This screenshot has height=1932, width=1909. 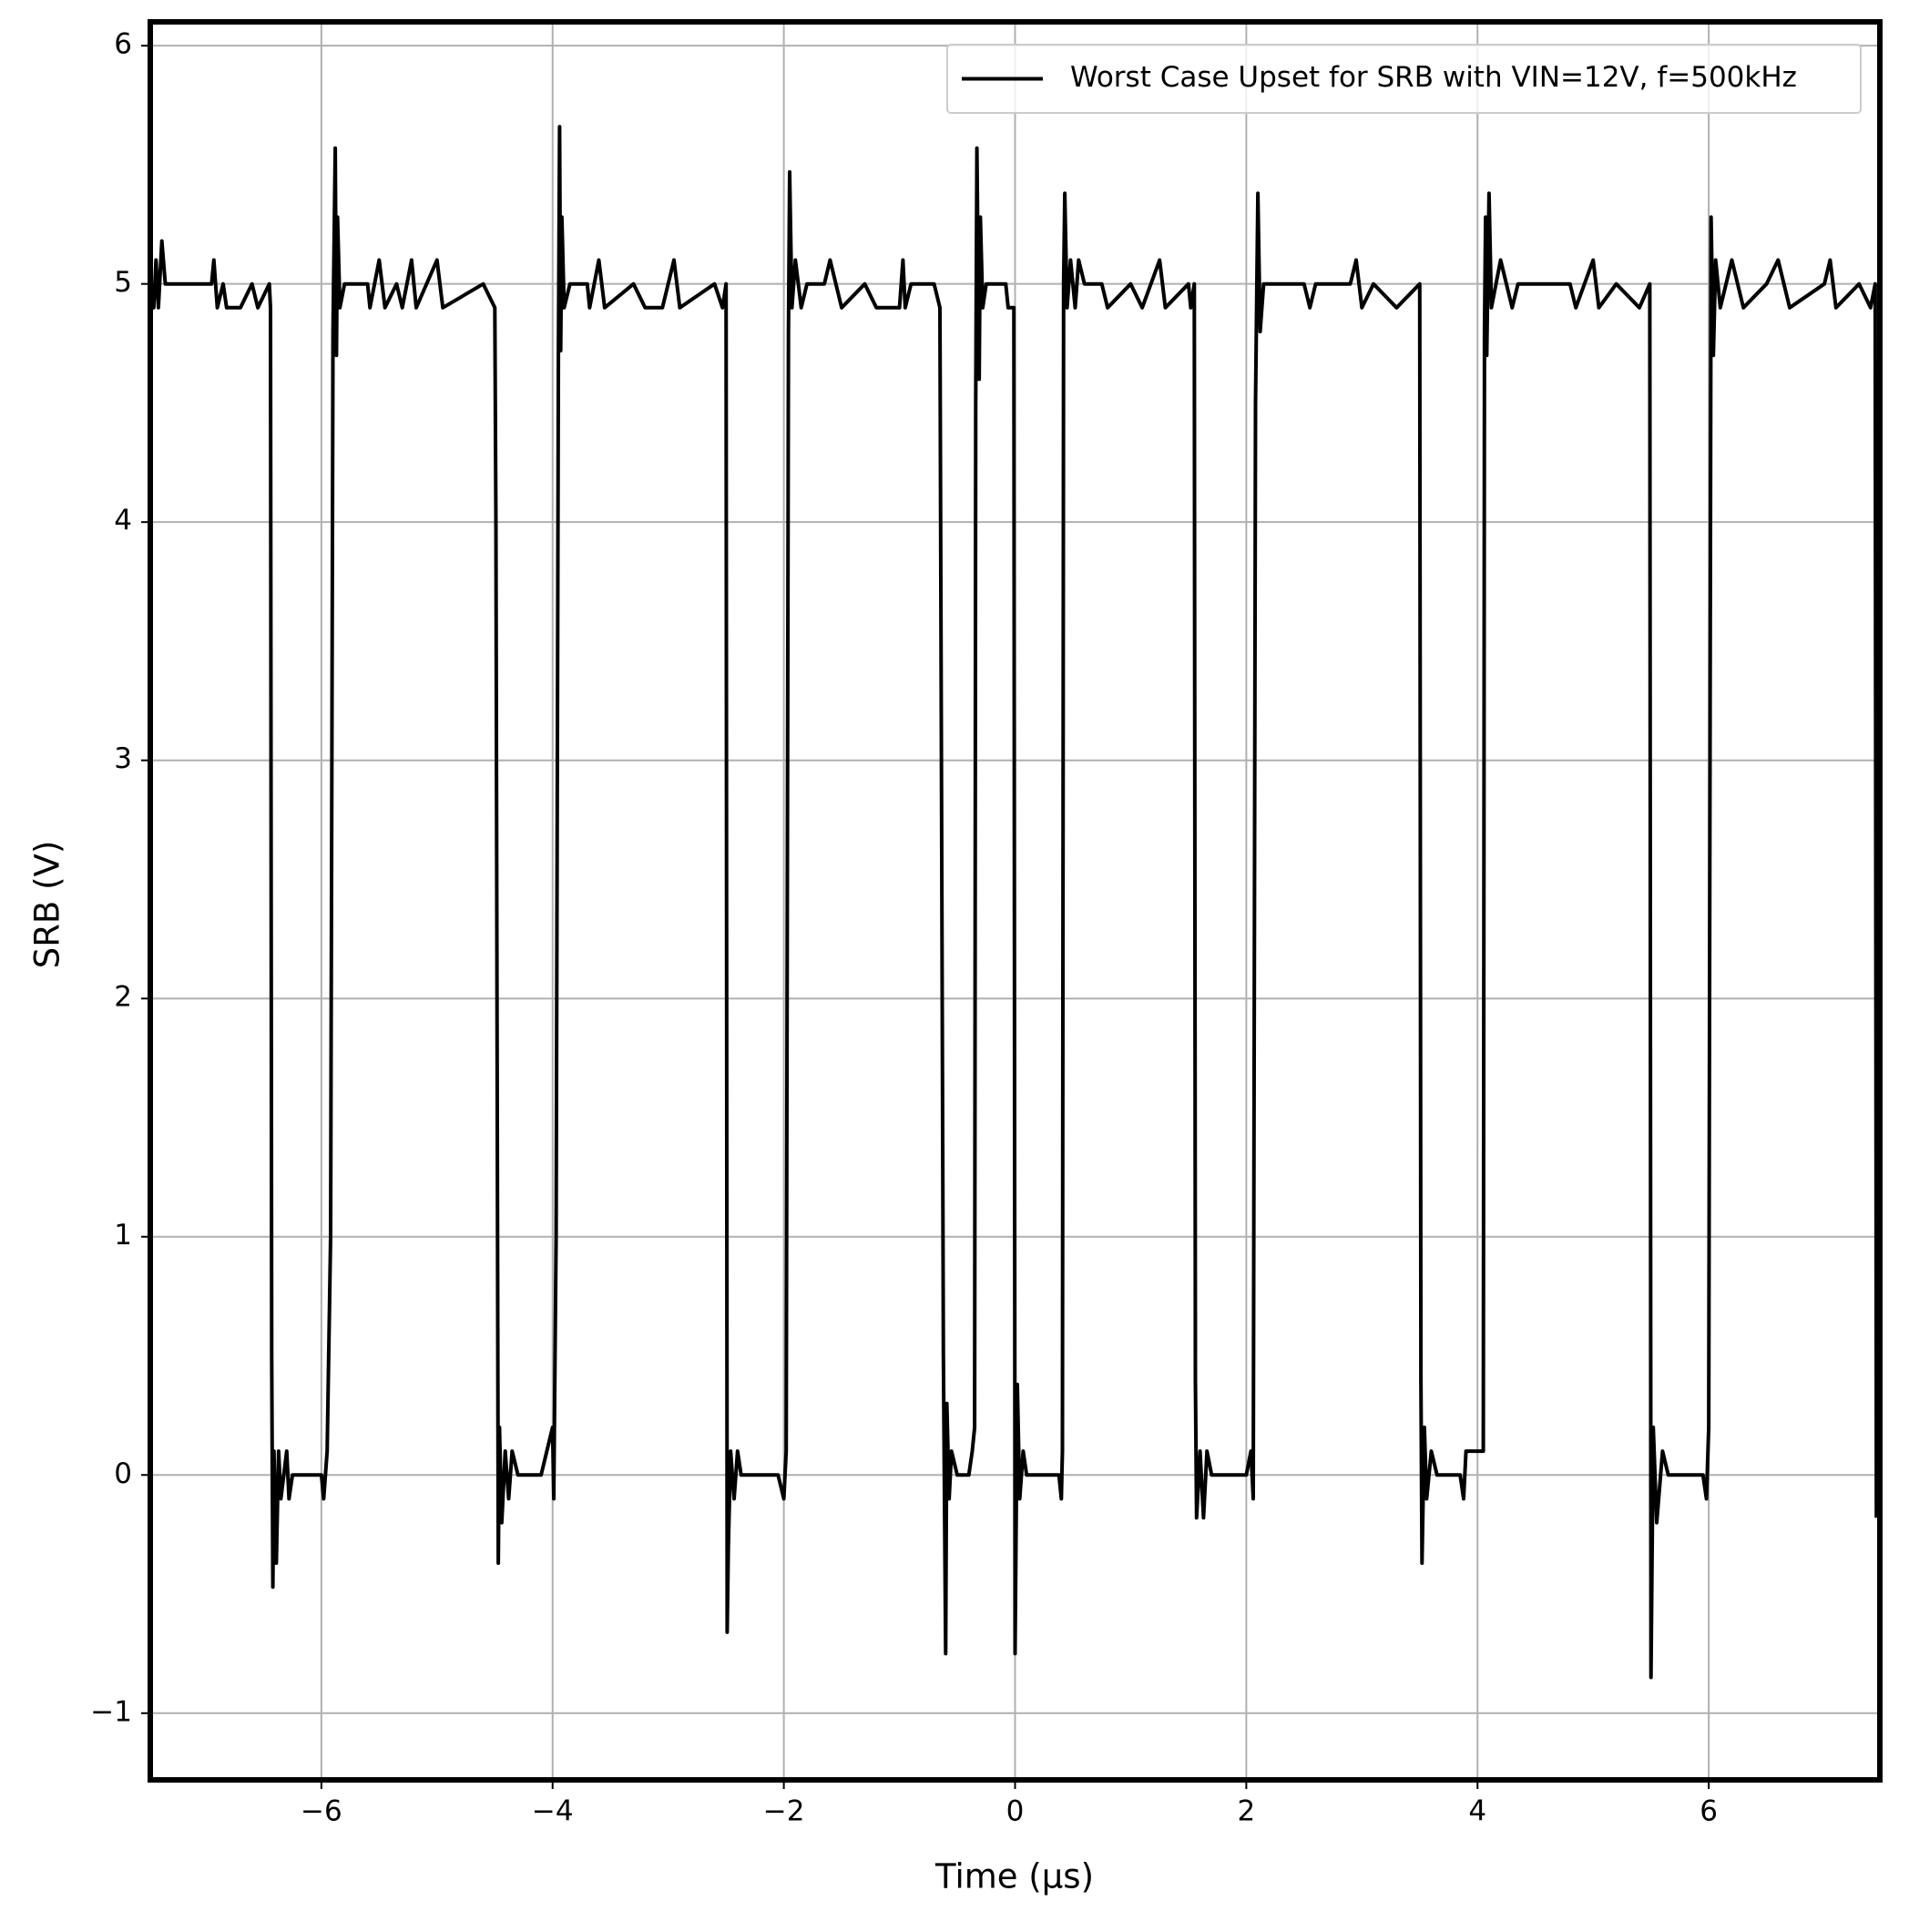 What do you see at coordinates (123, 758) in the screenshot?
I see `y-tick-label: 3` at bounding box center [123, 758].